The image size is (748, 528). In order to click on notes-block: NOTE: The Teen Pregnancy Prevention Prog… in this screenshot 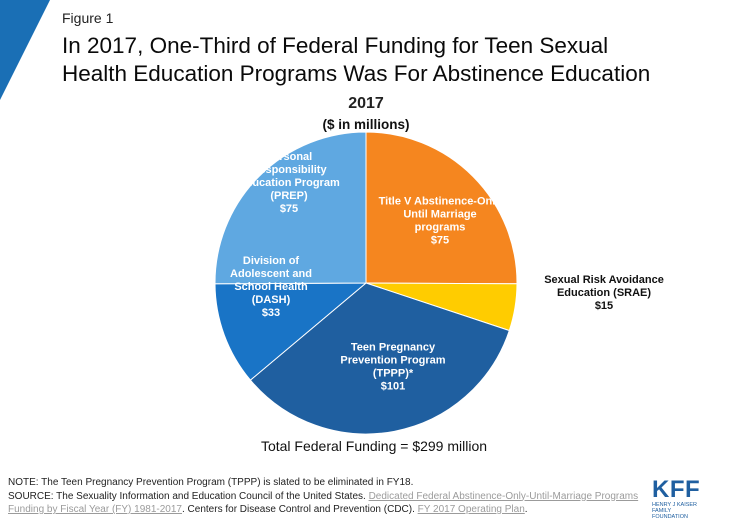, I will do `click(328, 496)`.